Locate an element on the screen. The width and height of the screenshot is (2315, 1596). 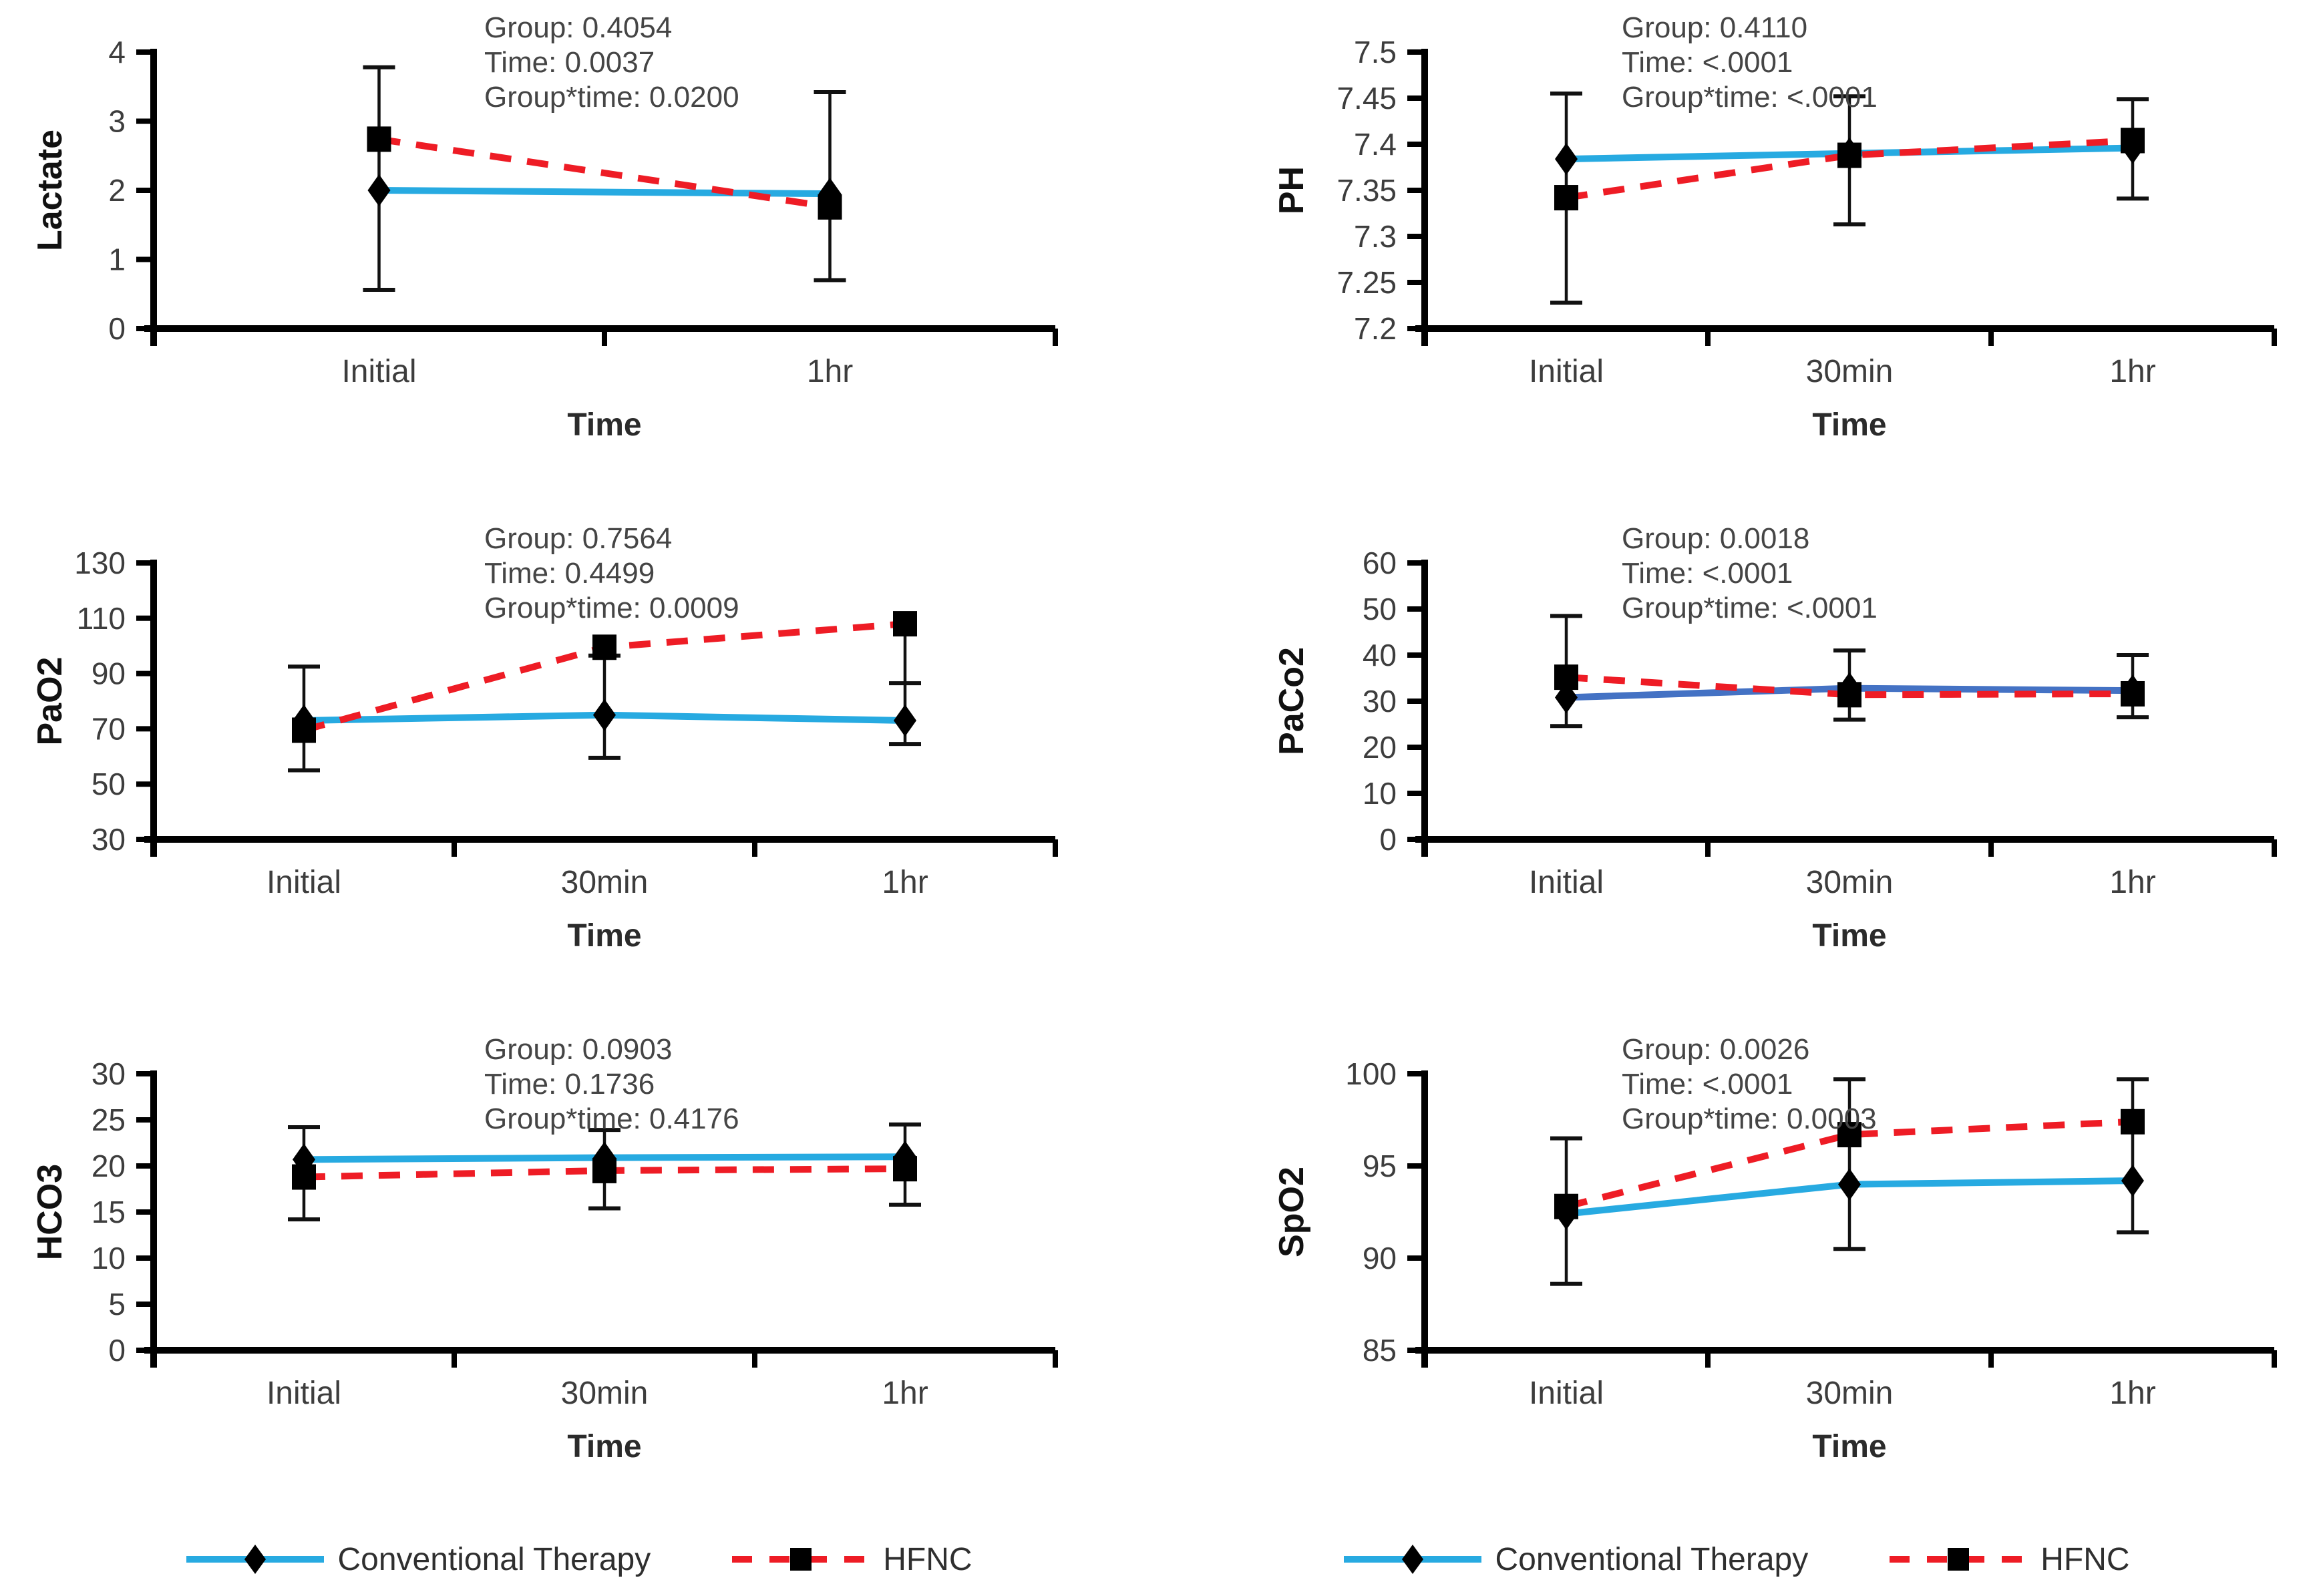
svg-text: Group: 0.0903 is located at coordinates (578, 1050).